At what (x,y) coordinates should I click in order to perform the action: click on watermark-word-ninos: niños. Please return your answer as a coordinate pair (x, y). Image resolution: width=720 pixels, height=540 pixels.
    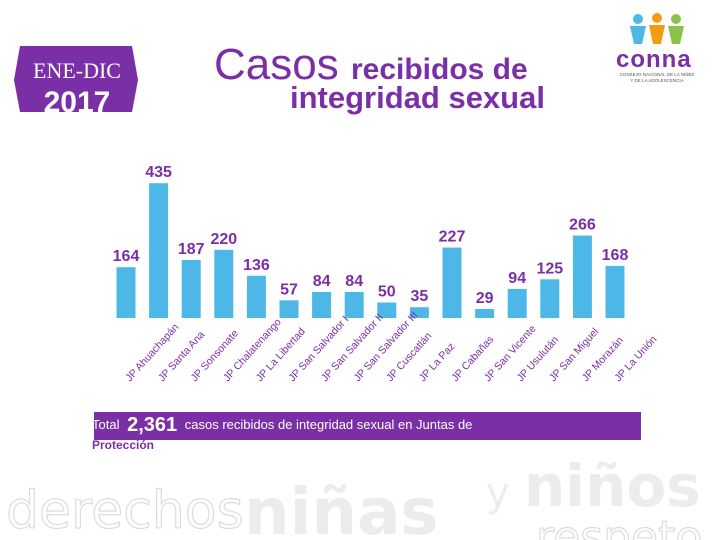
    Looking at the image, I should click on (612, 491).